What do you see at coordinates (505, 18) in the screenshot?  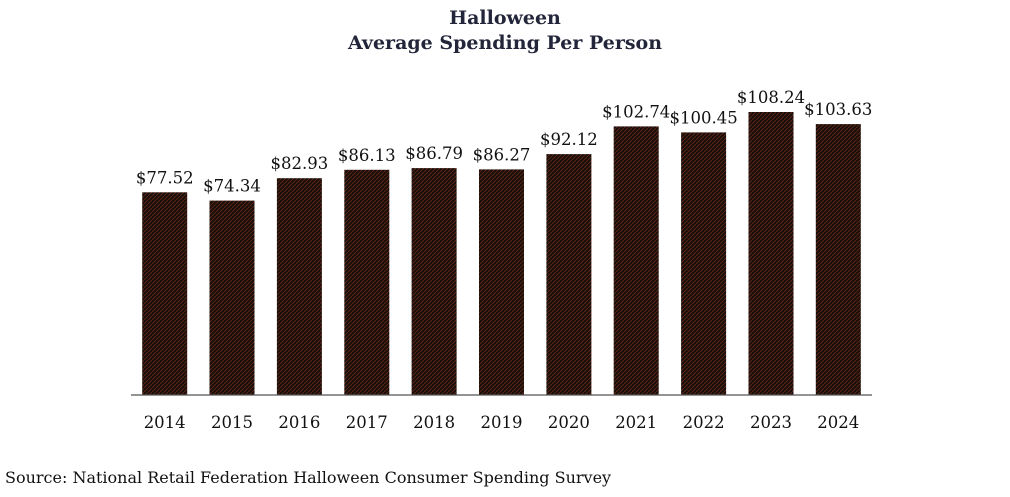 I see `chart-title: Halloween` at bounding box center [505, 18].